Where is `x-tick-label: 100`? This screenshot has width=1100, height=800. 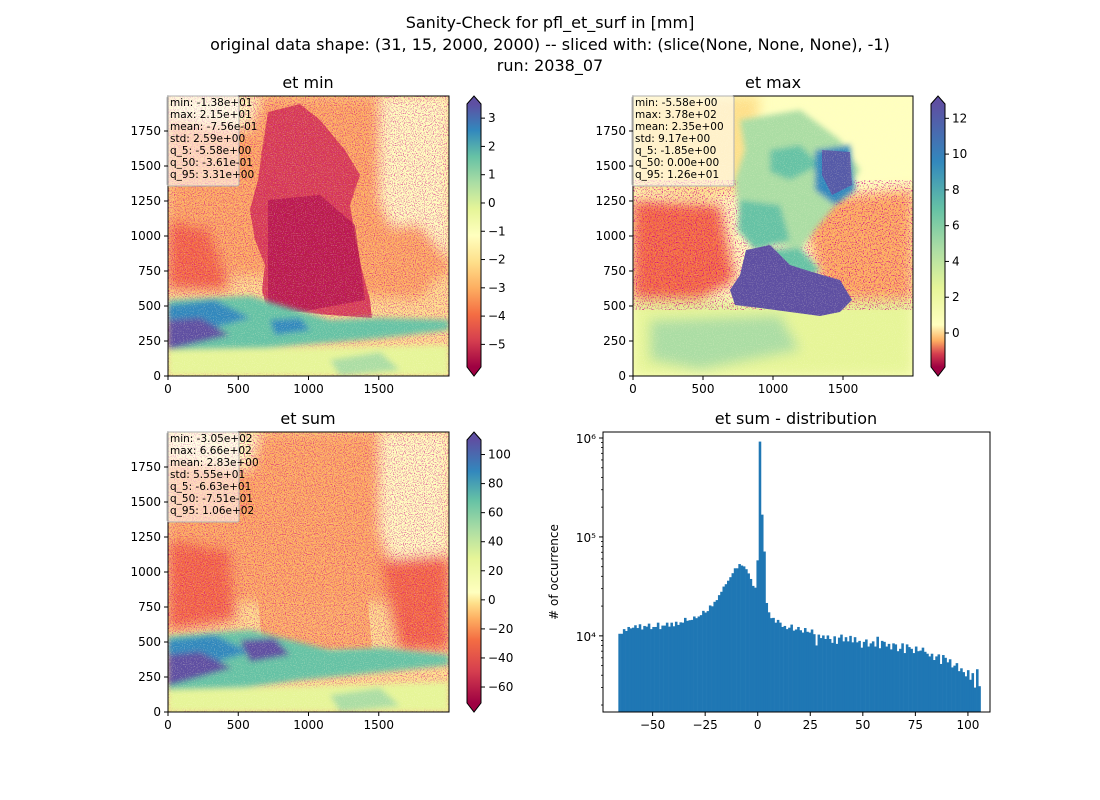
x-tick-label: 100 is located at coordinates (967, 725).